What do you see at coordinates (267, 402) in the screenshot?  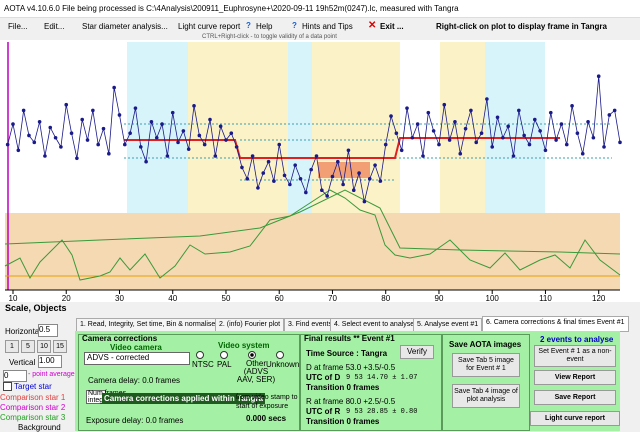 I see `stamp-label: from video stamp to start of exposure` at bounding box center [267, 402].